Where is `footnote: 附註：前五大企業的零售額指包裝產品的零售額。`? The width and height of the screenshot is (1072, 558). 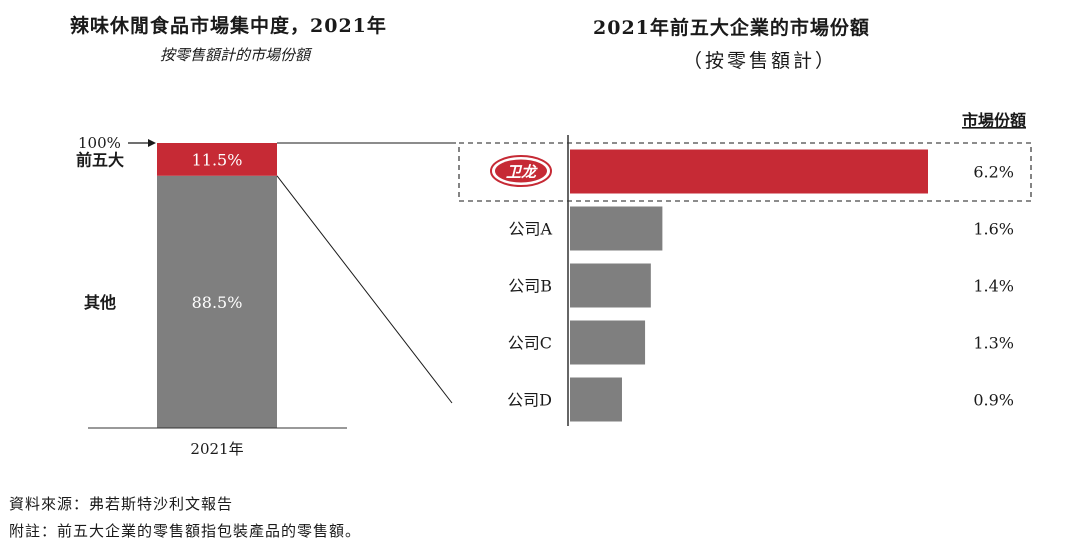
footnote: 附註：前五大企業的零售額指包裝產品的零售額。 is located at coordinates (185, 531).